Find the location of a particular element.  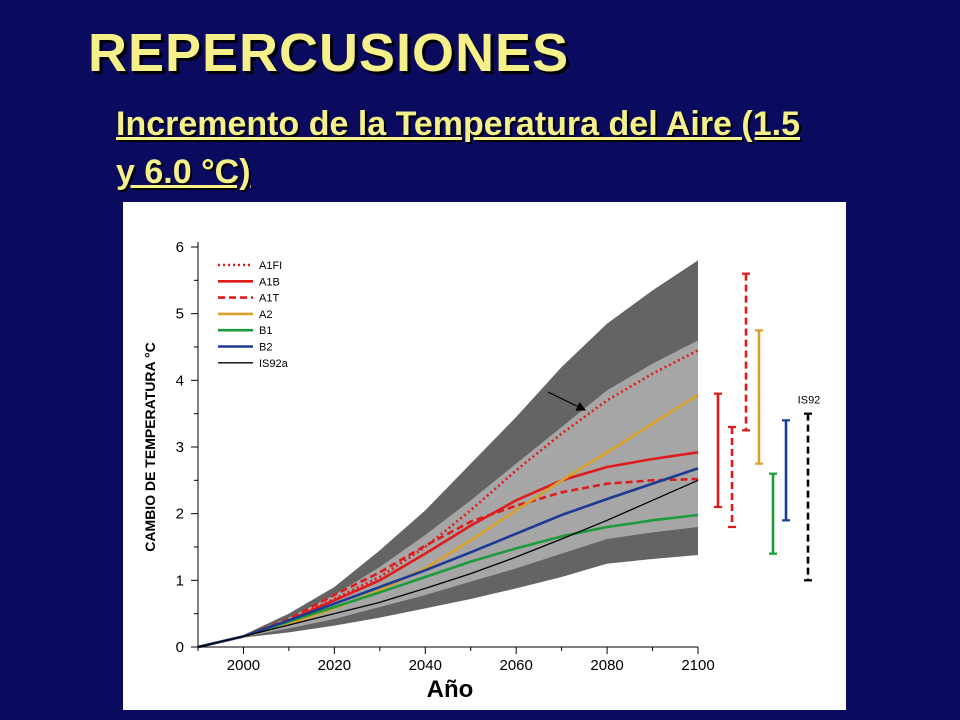

series-line-is92a is located at coordinates (448, 563).